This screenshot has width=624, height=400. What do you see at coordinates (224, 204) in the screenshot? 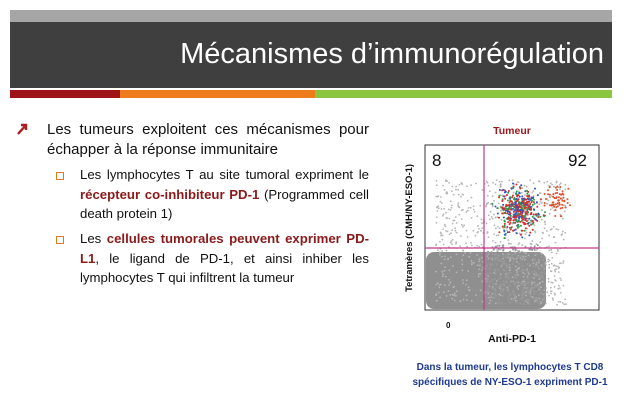
I see `text-run: (Programmed cell death protein 1)` at bounding box center [224, 204].